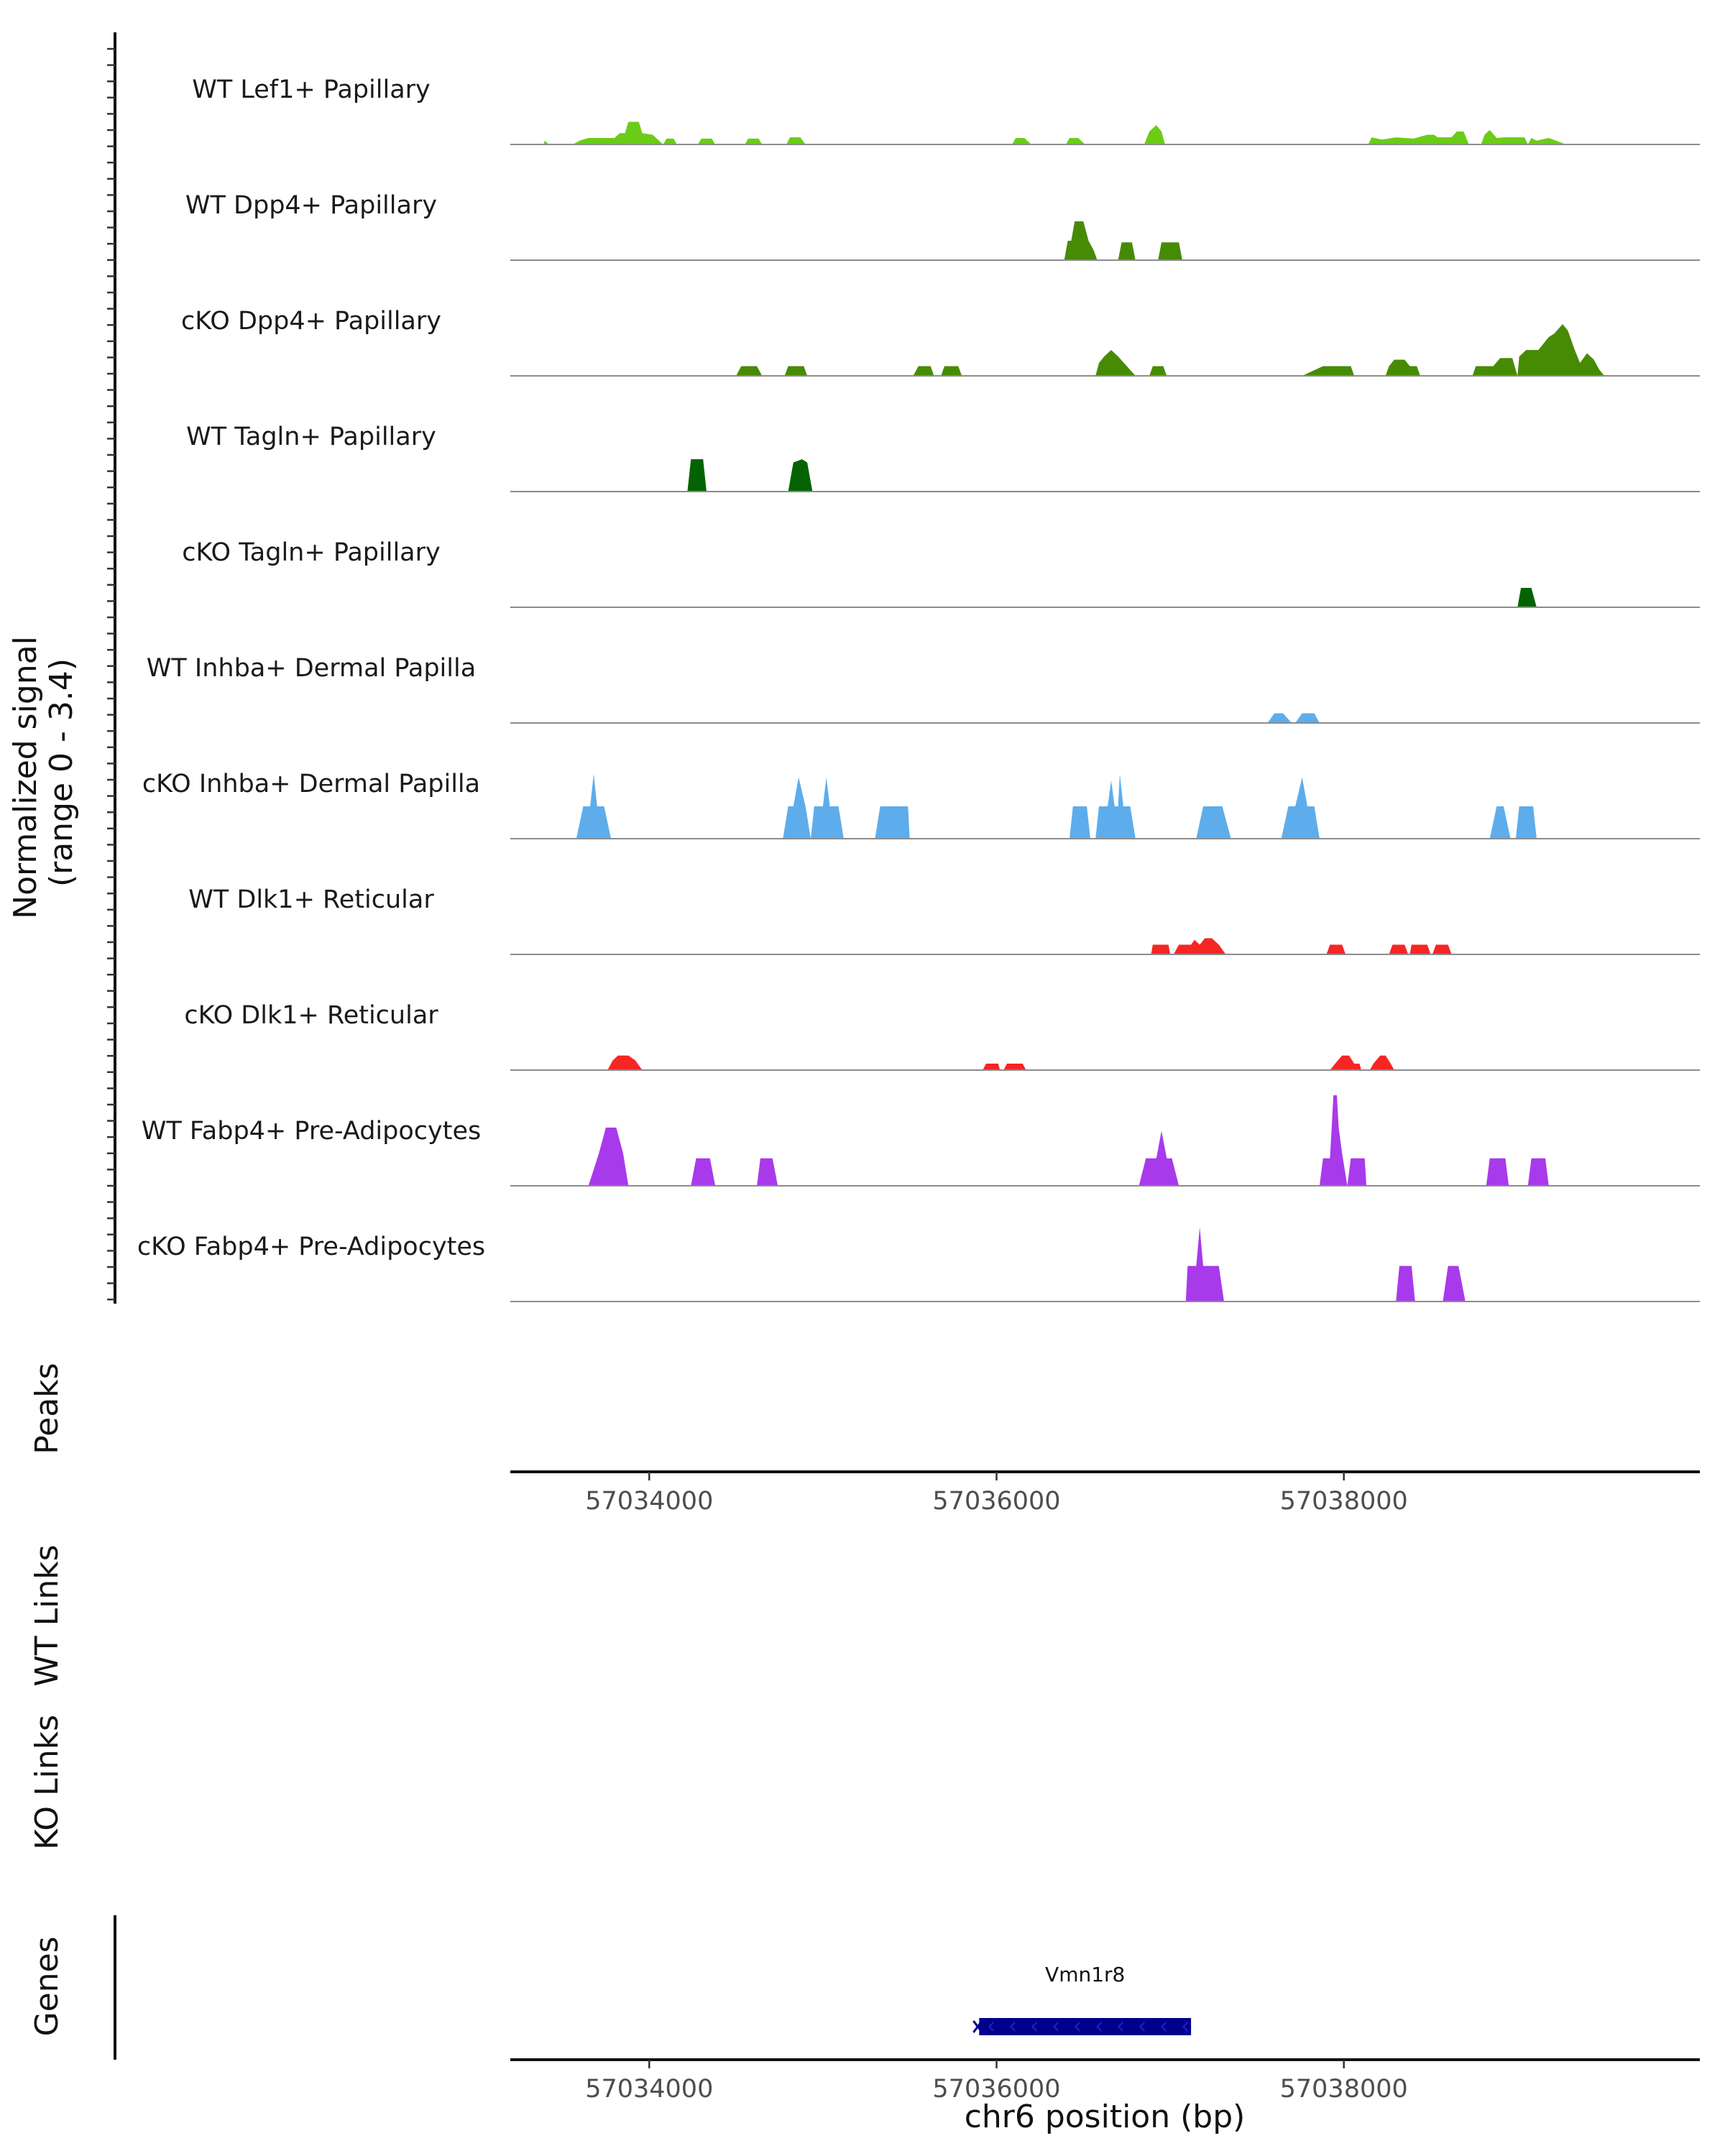 The width and height of the screenshot is (1725, 2156). Describe the element at coordinates (47, 1783) in the screenshot. I see `ko-links-panel-label: KO Links` at that location.